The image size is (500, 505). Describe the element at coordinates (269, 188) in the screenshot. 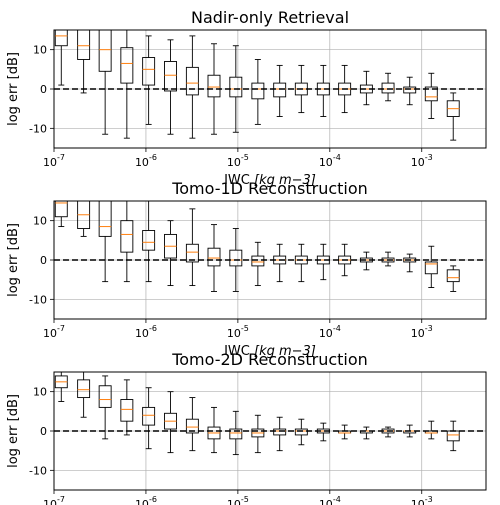

I see `panel-title: Tomo-1D Reconstruction` at that location.